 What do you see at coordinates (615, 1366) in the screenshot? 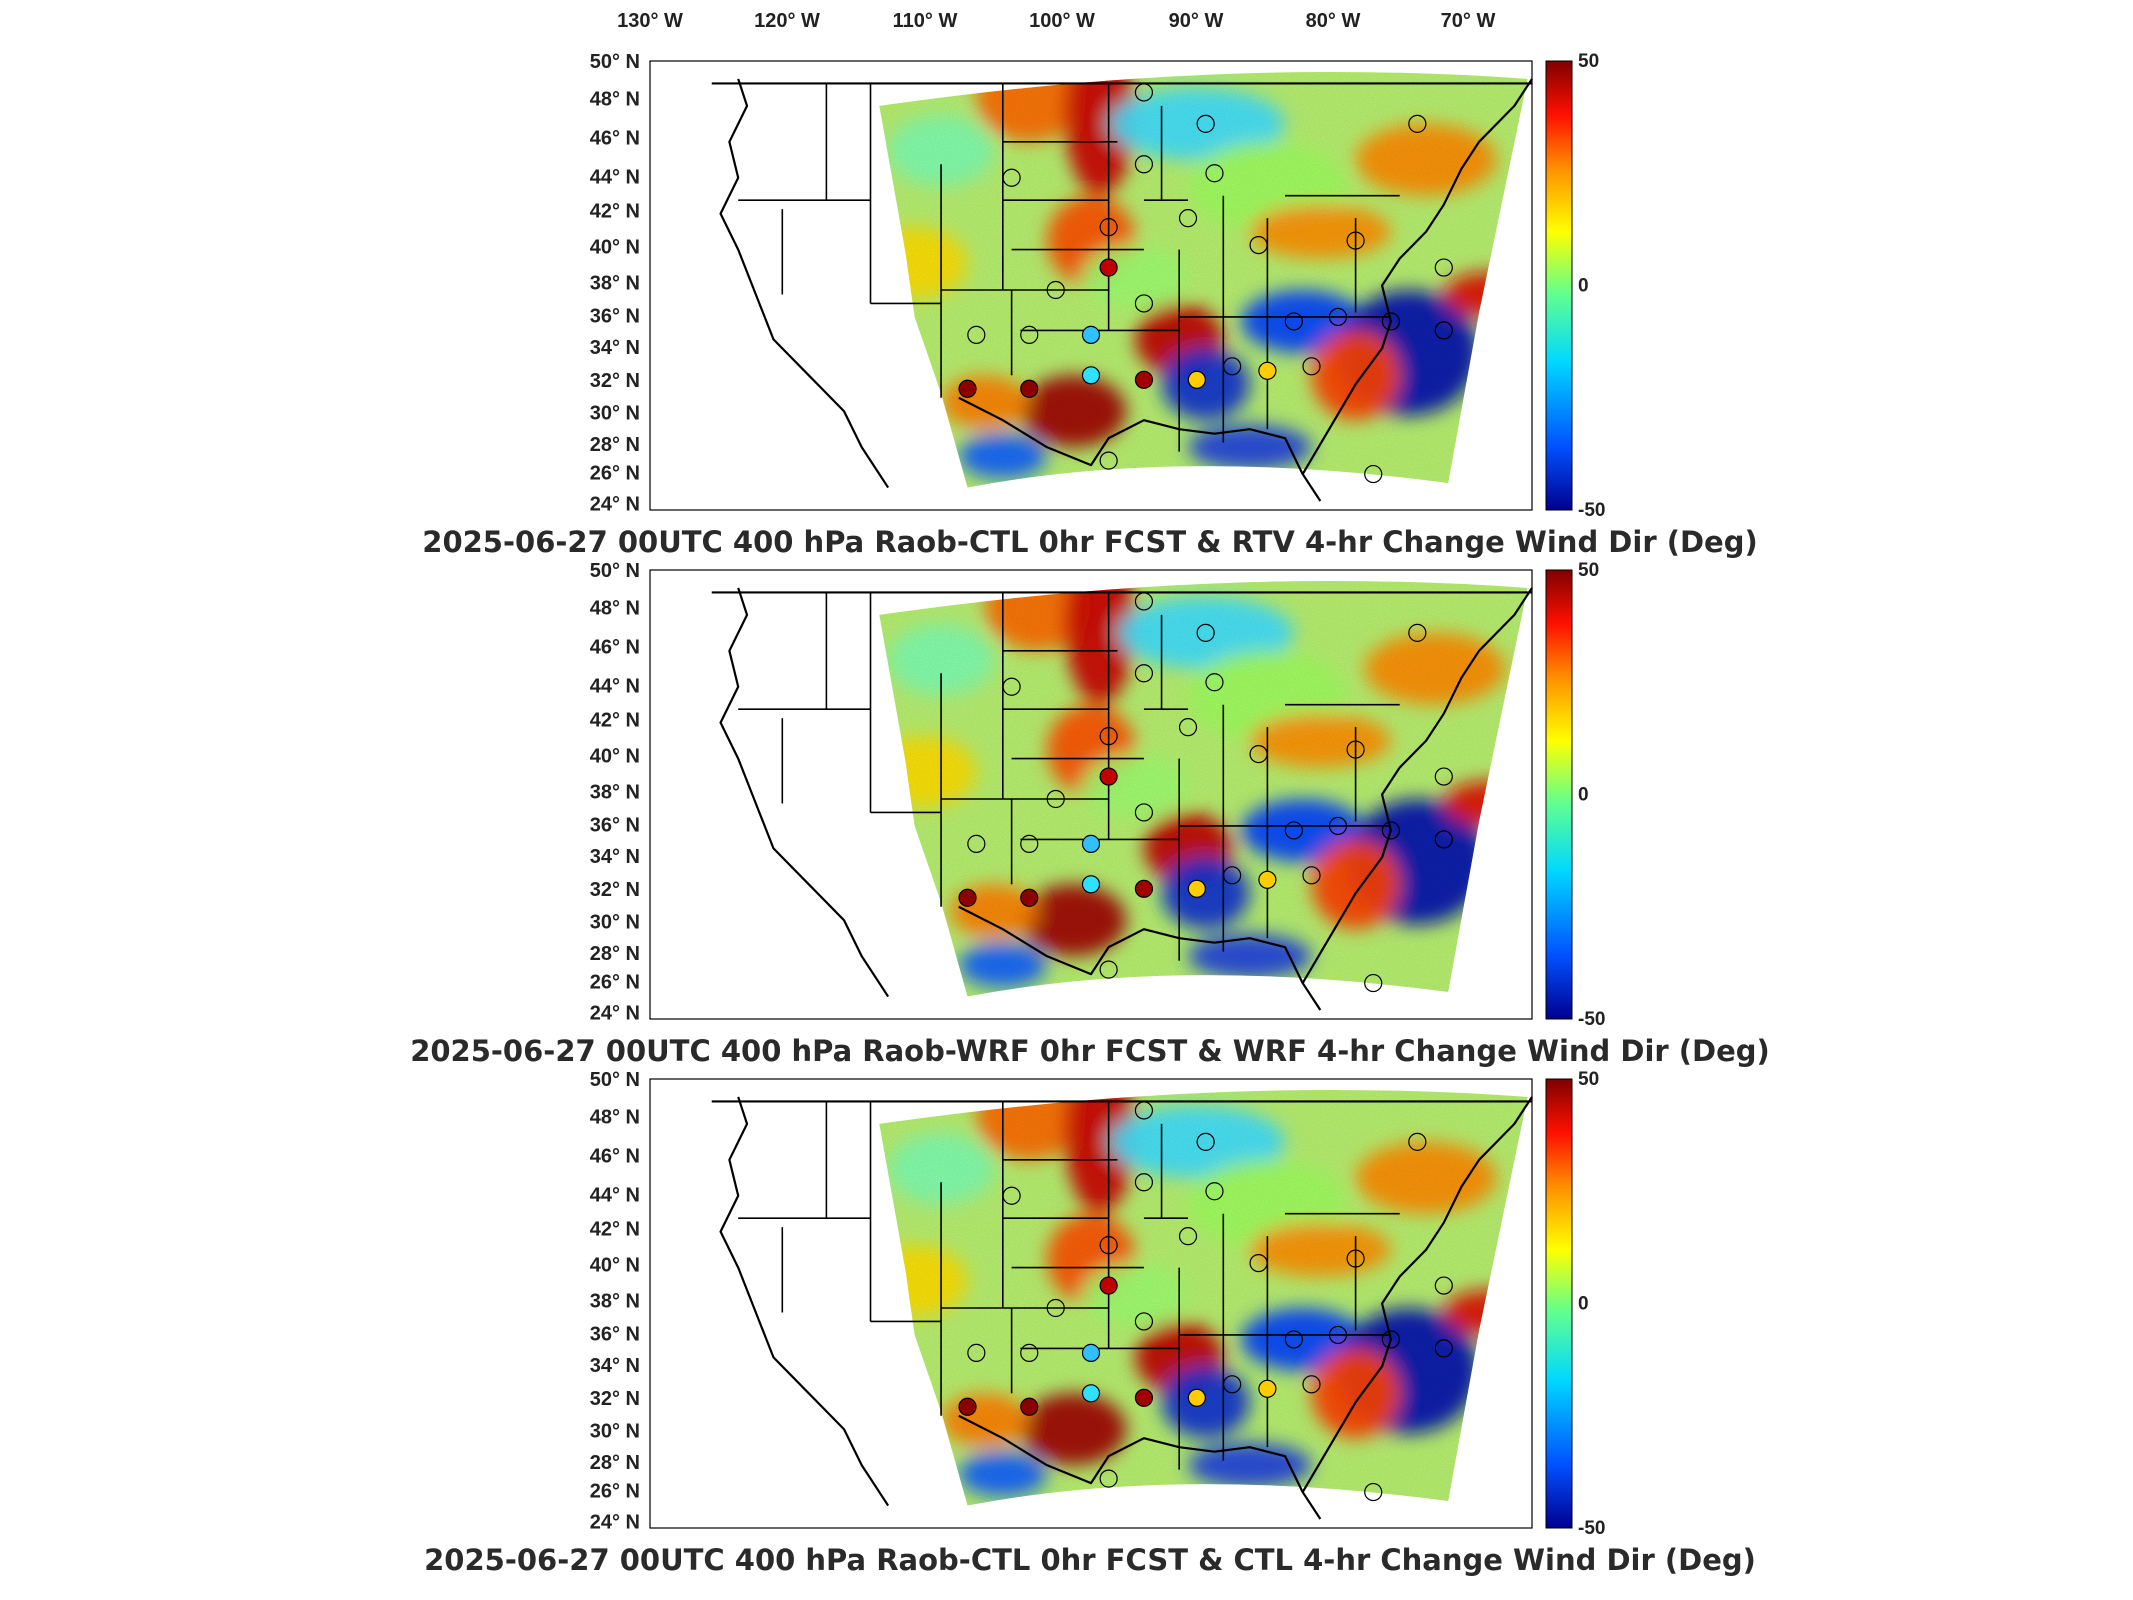
I see `latitude-label: 34° N` at bounding box center [615, 1366].